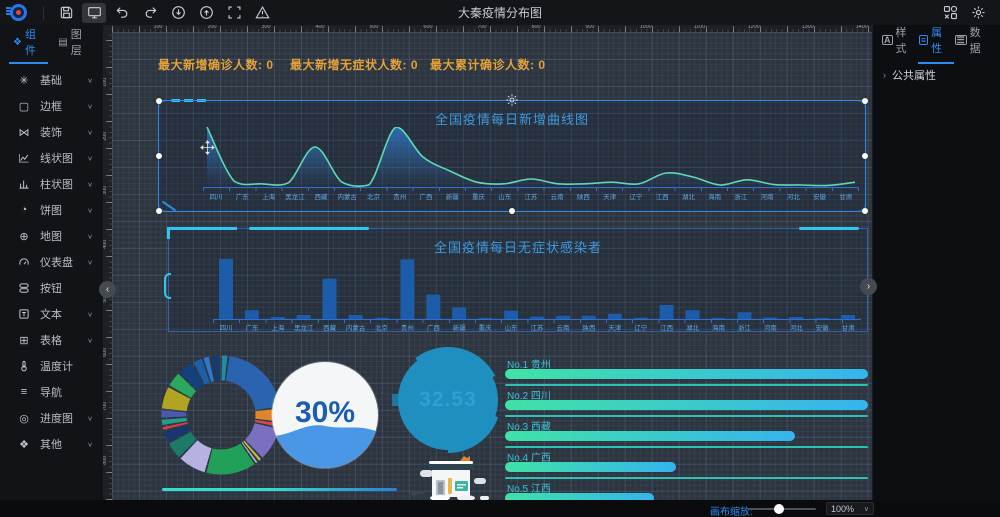 This screenshot has width=1000, height=517. I want to click on ranking-bars-chart: No.1 贵州 No.2 四川 No.3 西藏 No.4 广西 No.5 江西, so click(686, 428).